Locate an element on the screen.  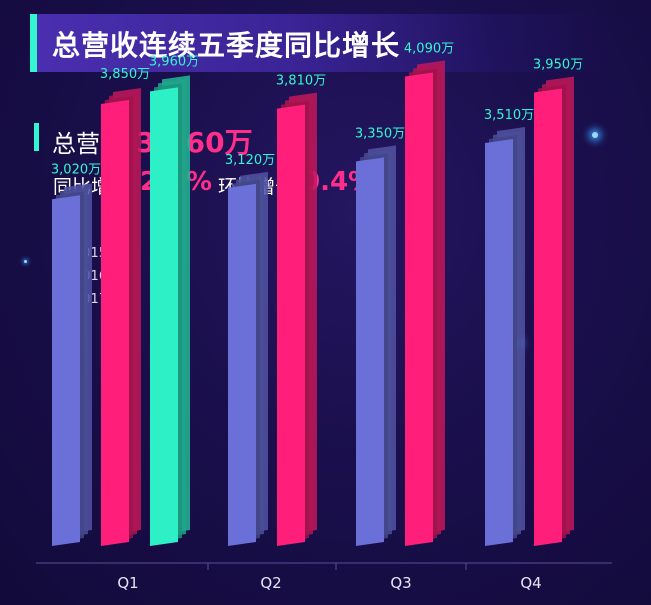
data-label-q2-2015年: 3,120万 is located at coordinates (250, 160).